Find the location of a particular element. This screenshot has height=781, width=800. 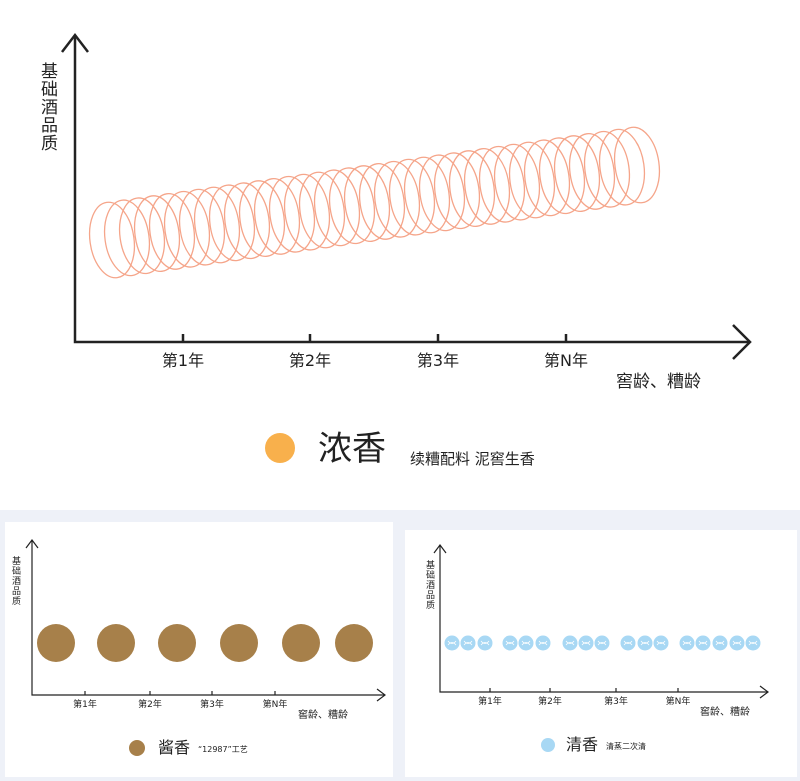

legend-name: 浓香 is located at coordinates (352, 449).